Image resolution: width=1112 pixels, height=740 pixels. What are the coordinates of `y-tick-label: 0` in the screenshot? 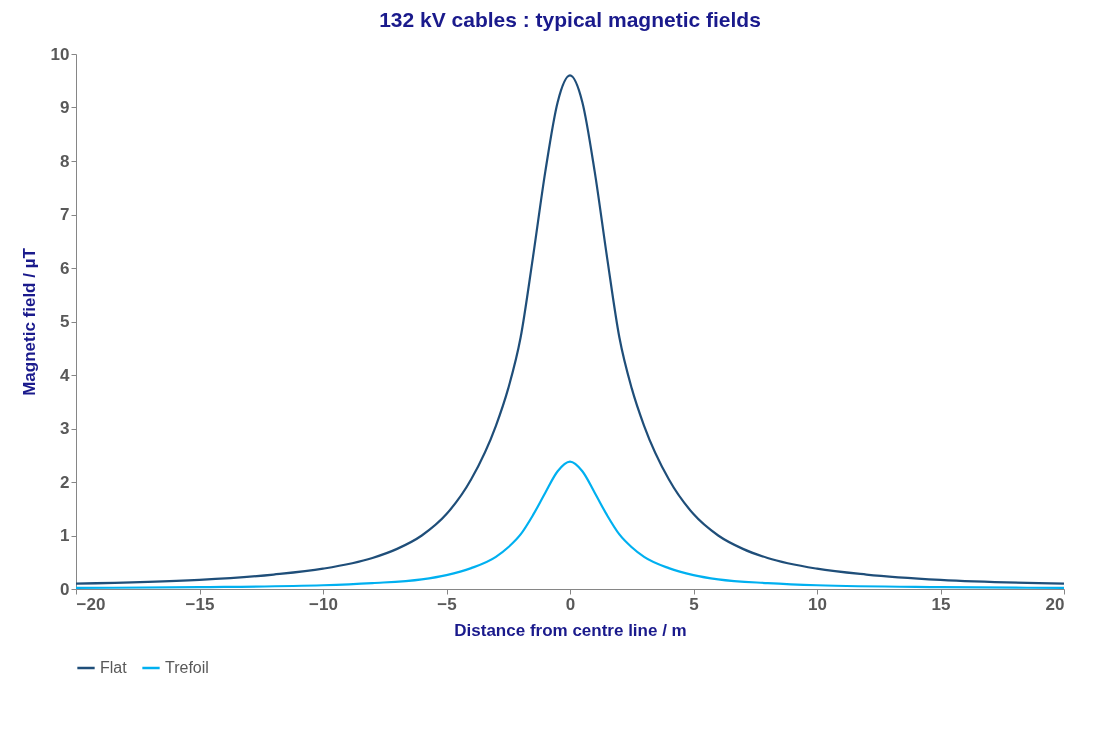 It's located at (65, 589).